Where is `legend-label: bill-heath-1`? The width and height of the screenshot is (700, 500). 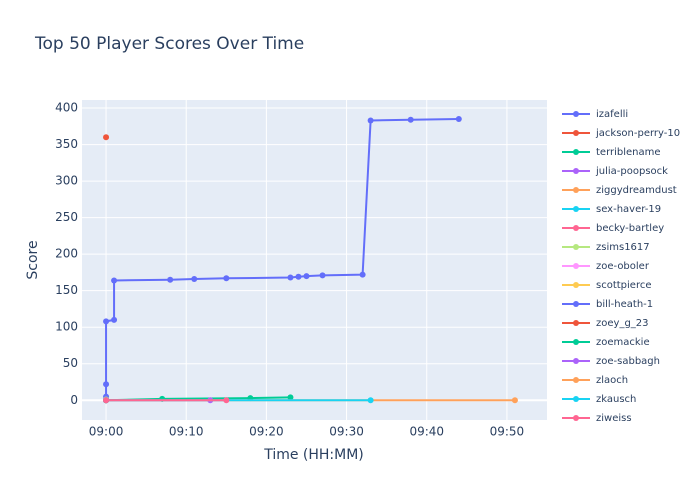 legend-label: bill-heath-1 is located at coordinates (624, 304).